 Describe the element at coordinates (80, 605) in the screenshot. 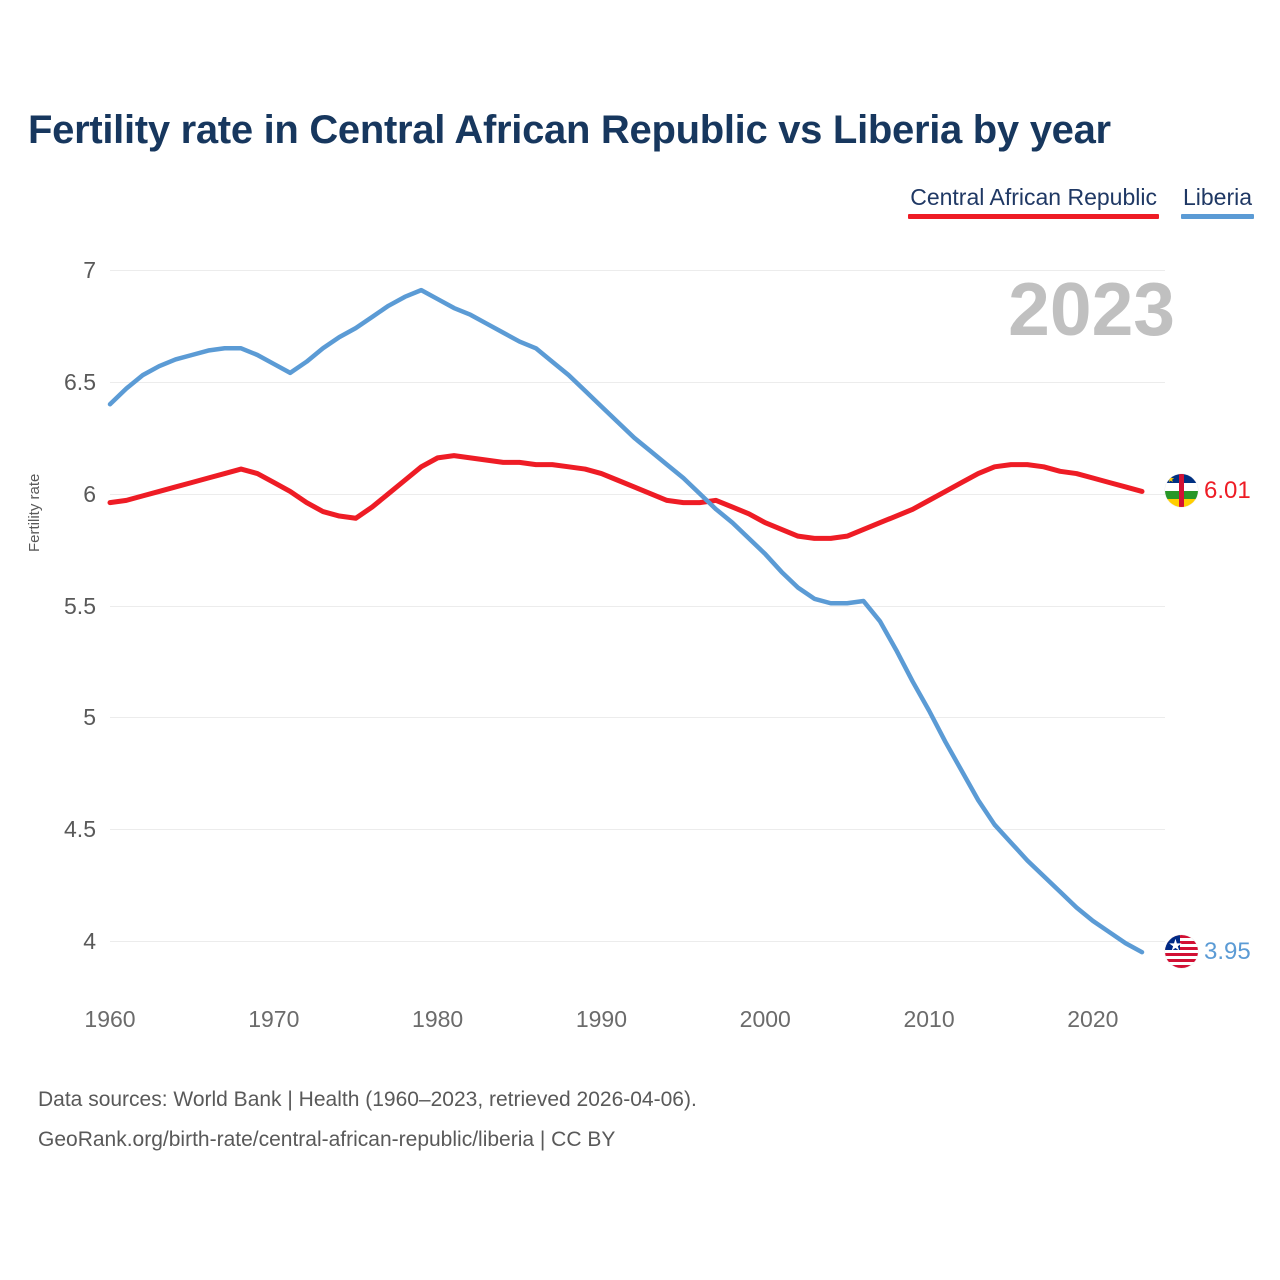

I see `y-axis-tick-label: 5.5` at that location.